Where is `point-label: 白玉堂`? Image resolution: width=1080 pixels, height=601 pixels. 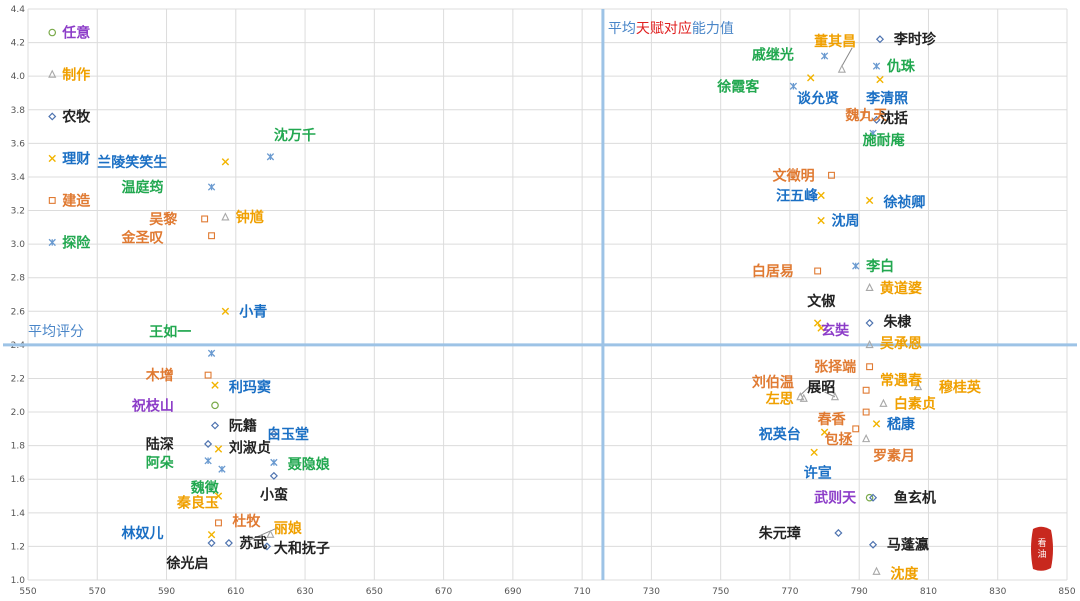 point-label: 白玉堂 is located at coordinates (288, 434).